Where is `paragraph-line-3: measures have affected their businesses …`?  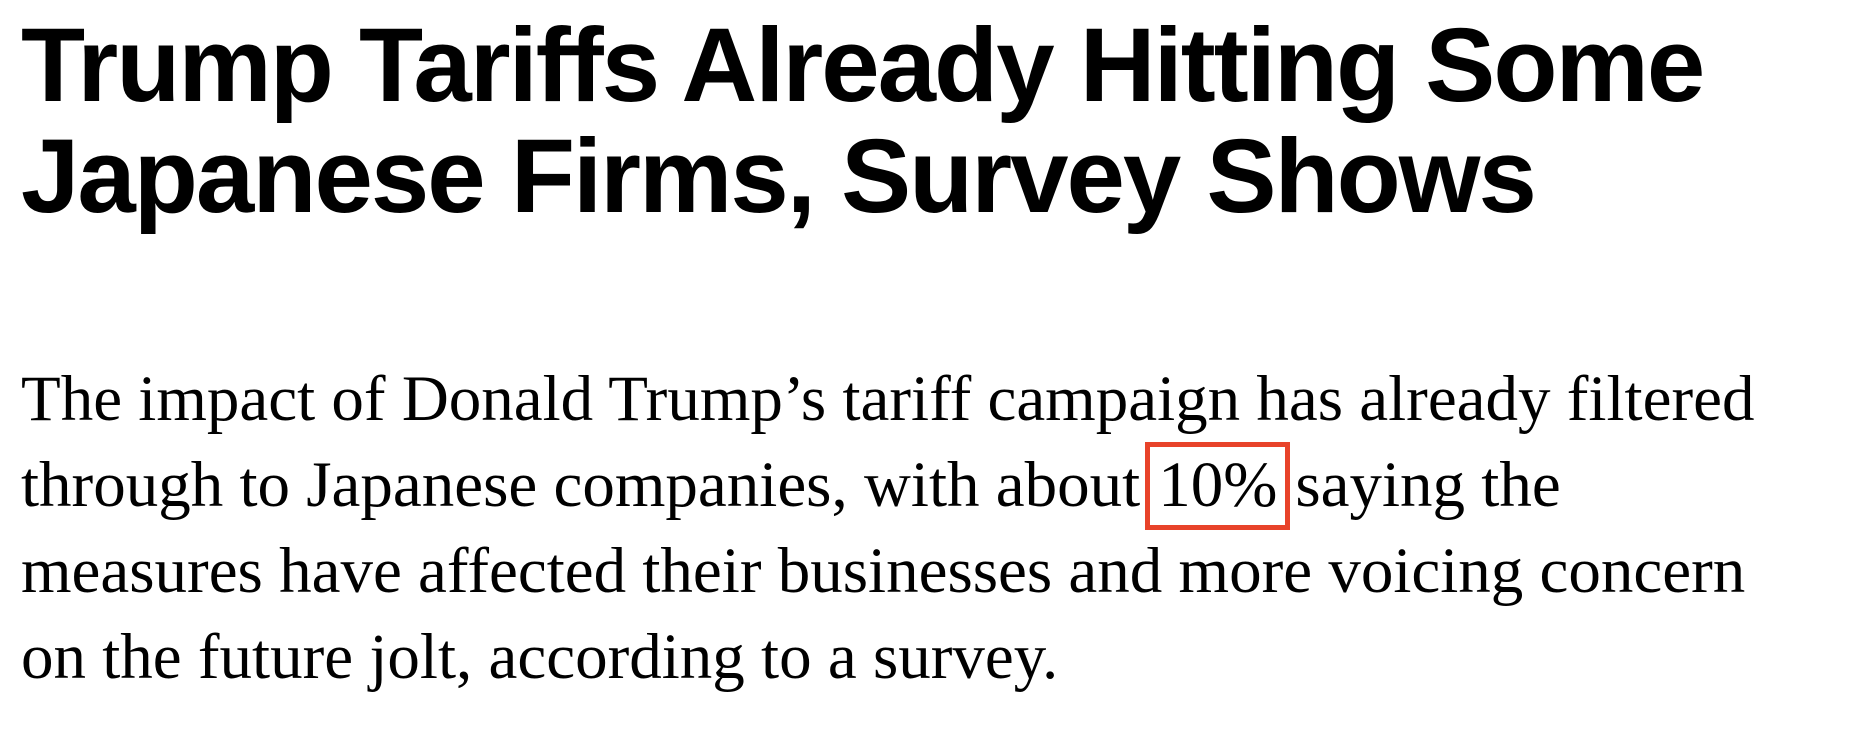 paragraph-line-3: measures have affected their businesses … is located at coordinates (883, 571).